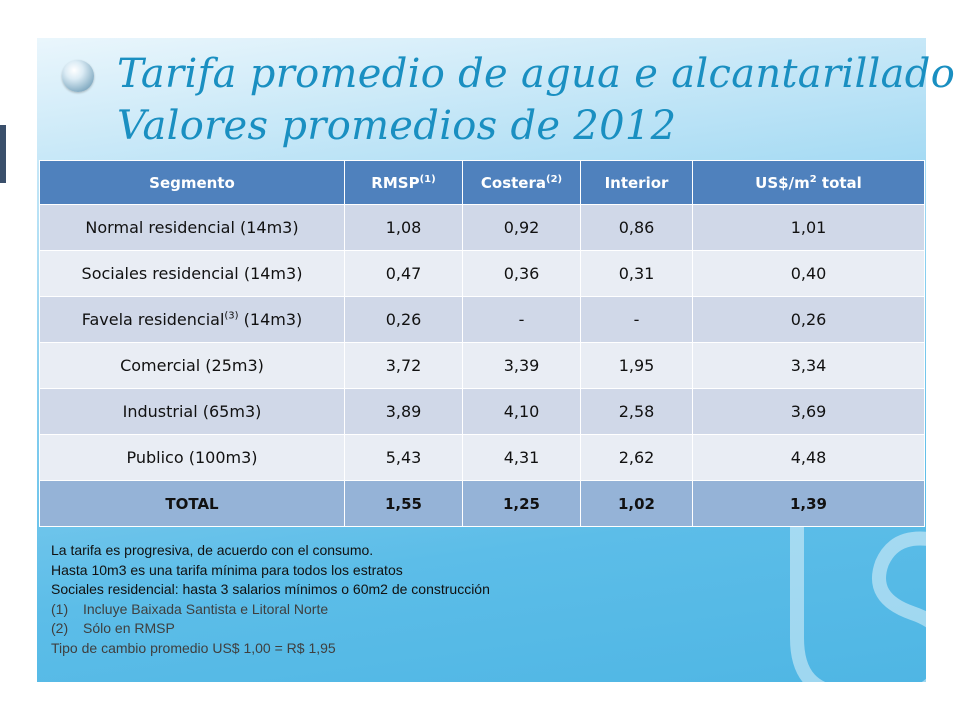 This screenshot has height=720, width=960. I want to click on total-label: TOTAL, so click(192, 503).